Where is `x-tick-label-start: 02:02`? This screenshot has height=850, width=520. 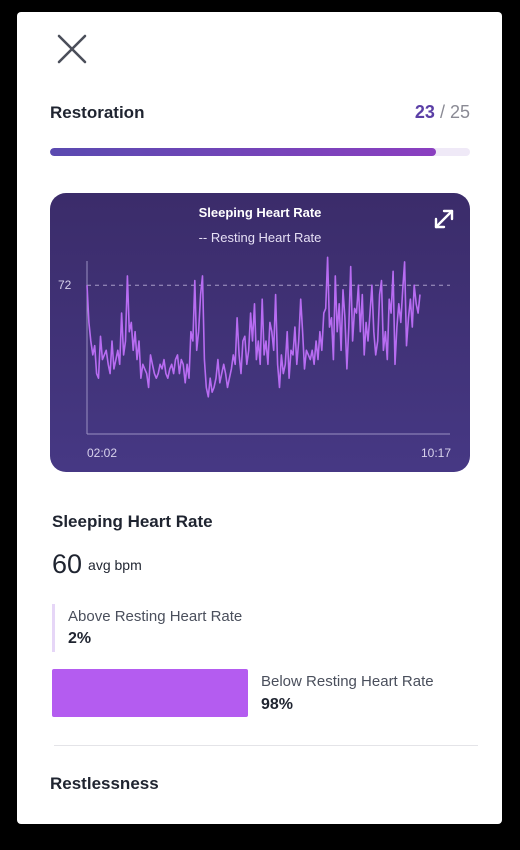
x-tick-label-start: 02:02 is located at coordinates (102, 453).